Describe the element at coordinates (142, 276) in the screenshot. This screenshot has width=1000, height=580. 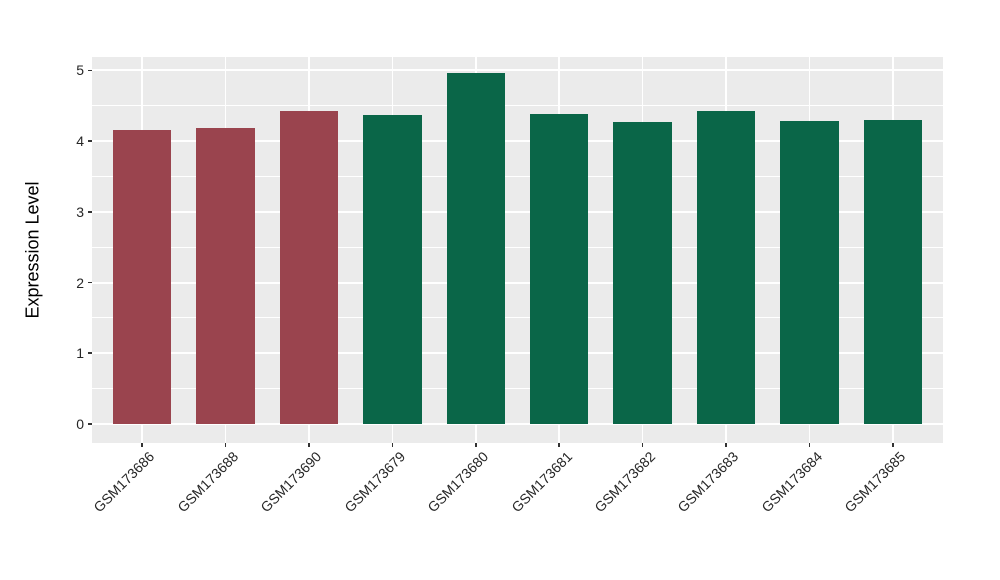
I see `bar-GSM173686` at that location.